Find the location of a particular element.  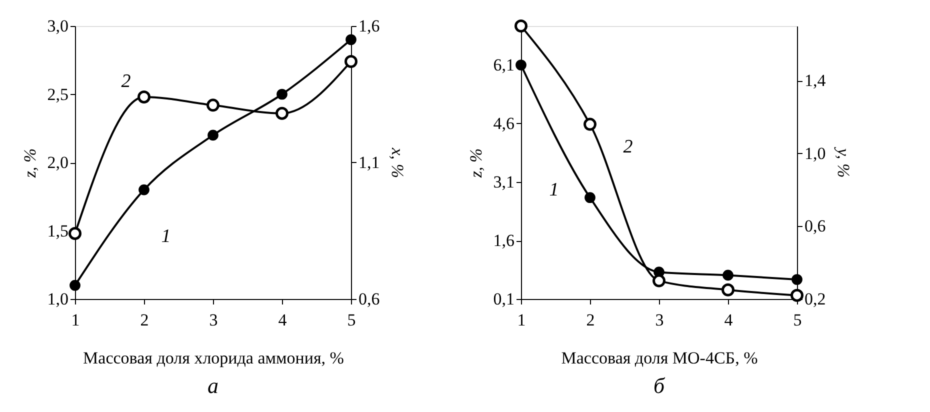

y2-tick-label: 1,1 is located at coordinates (369, 162).